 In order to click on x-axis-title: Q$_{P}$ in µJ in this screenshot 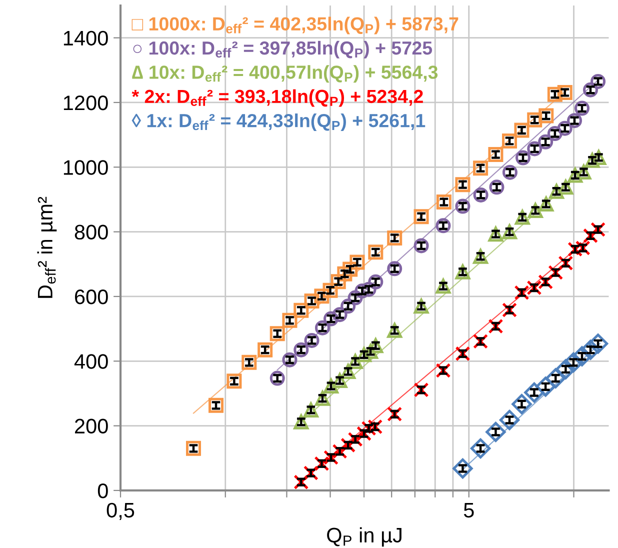, I will do `click(364, 537)`.